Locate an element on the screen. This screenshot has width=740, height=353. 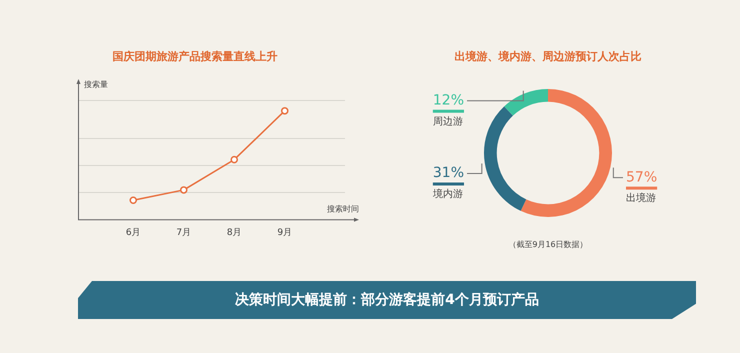
x-tick-label: 7月 is located at coordinates (184, 233).